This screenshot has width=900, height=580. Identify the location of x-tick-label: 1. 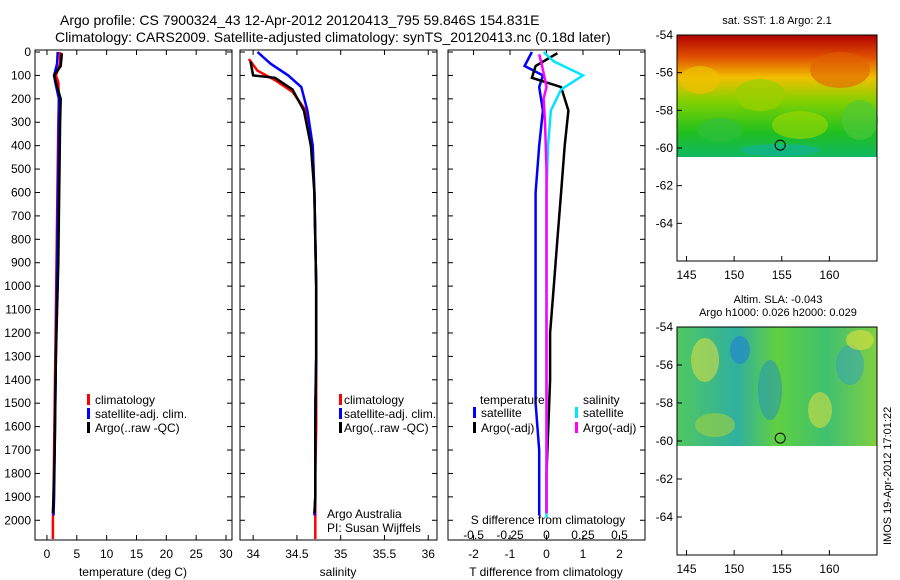
(583, 554).